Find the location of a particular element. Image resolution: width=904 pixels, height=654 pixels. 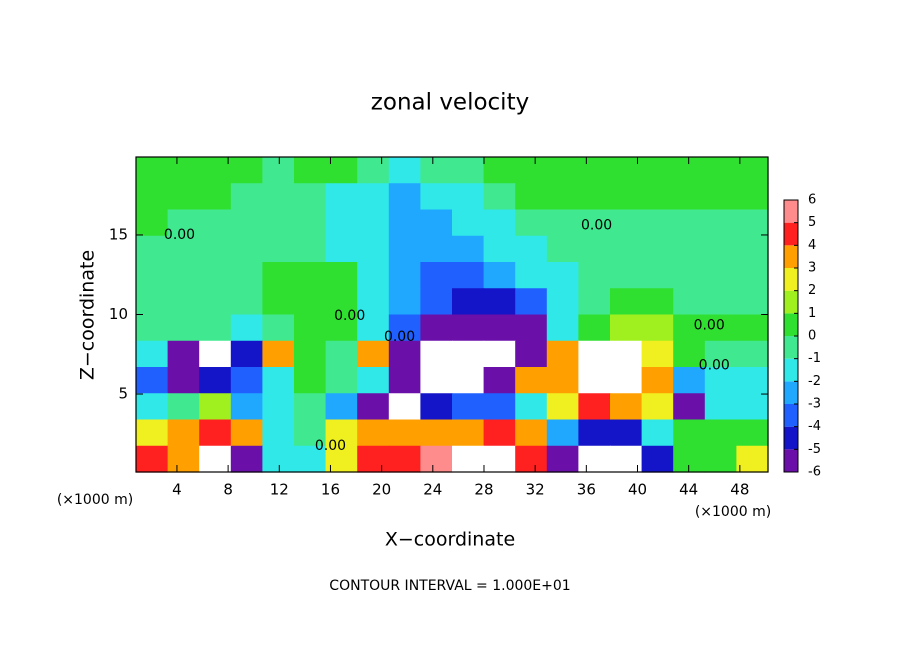

x-tick-label: 32 is located at coordinates (535, 490).